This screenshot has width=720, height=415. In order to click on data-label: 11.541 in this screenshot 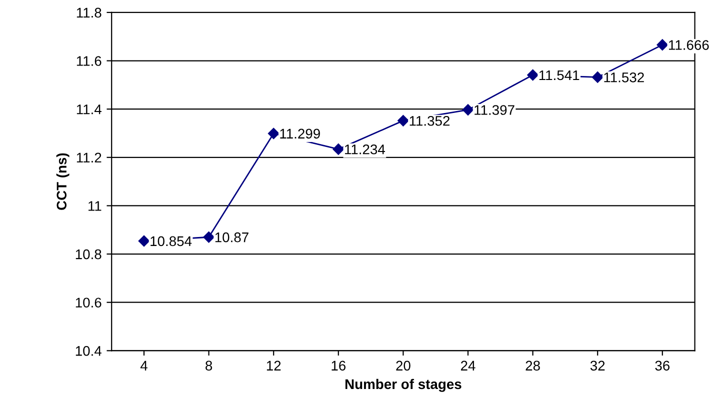, I will do `click(559, 75)`.